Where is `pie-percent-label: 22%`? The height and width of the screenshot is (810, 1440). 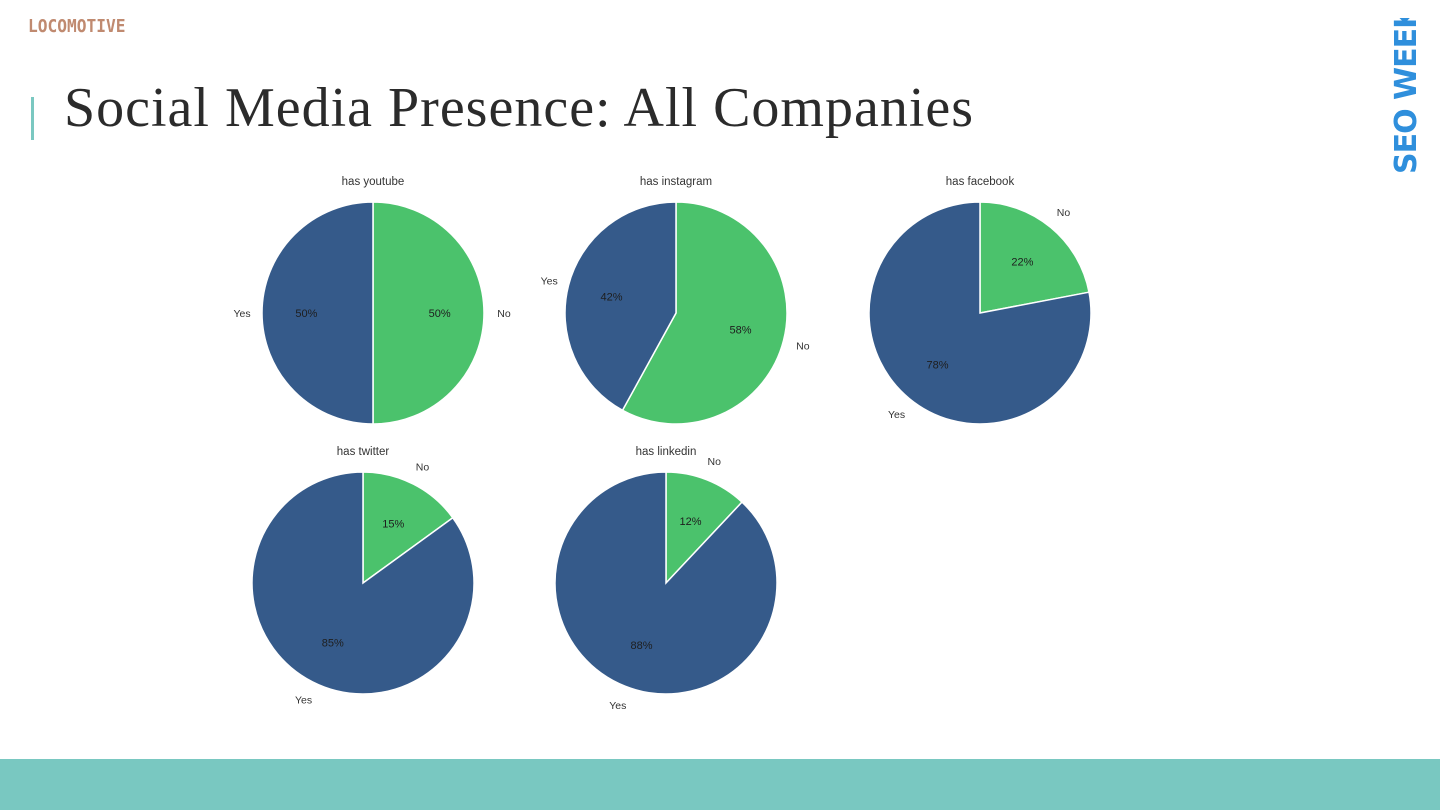 pie-percent-label: 22% is located at coordinates (1022, 263).